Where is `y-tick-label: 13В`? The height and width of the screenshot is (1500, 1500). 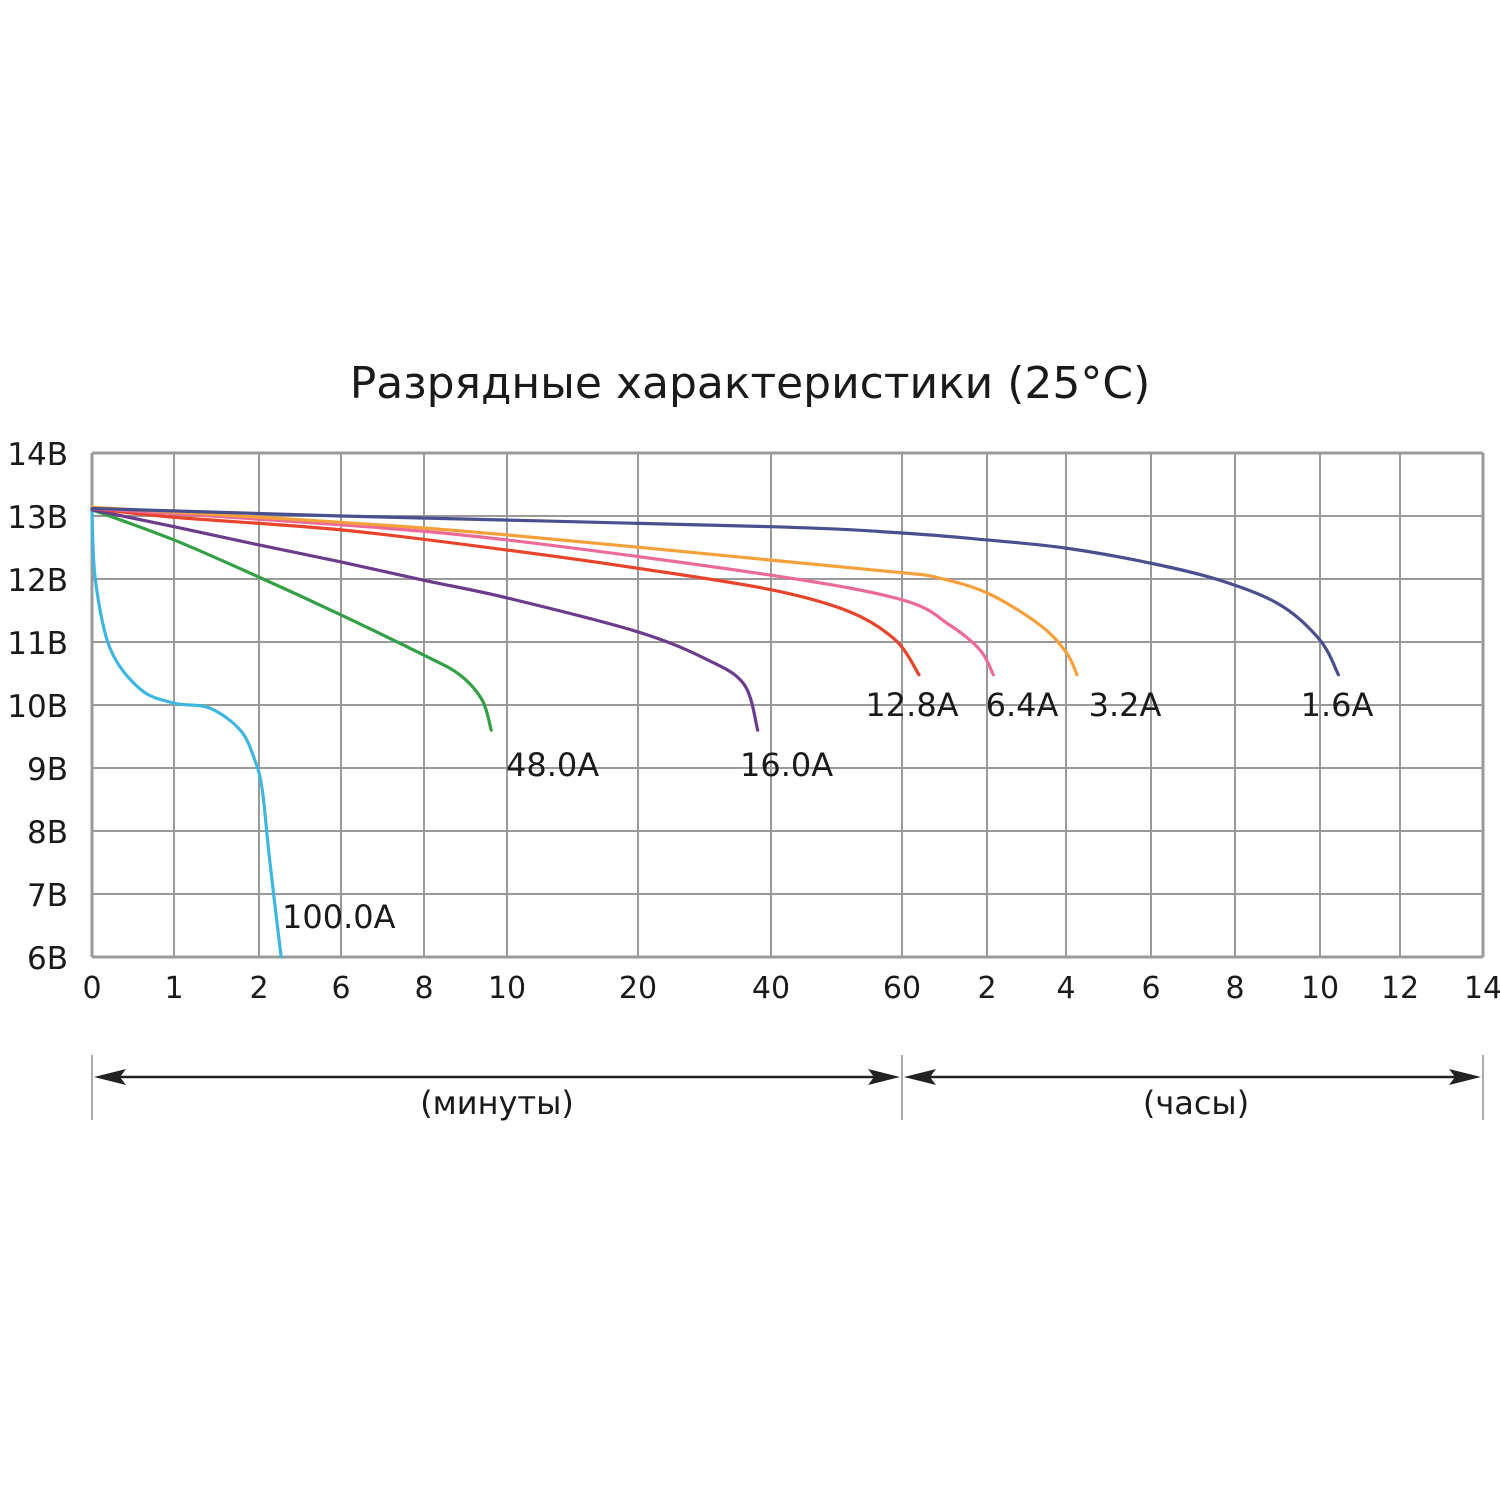 y-tick-label: 13В is located at coordinates (37, 518).